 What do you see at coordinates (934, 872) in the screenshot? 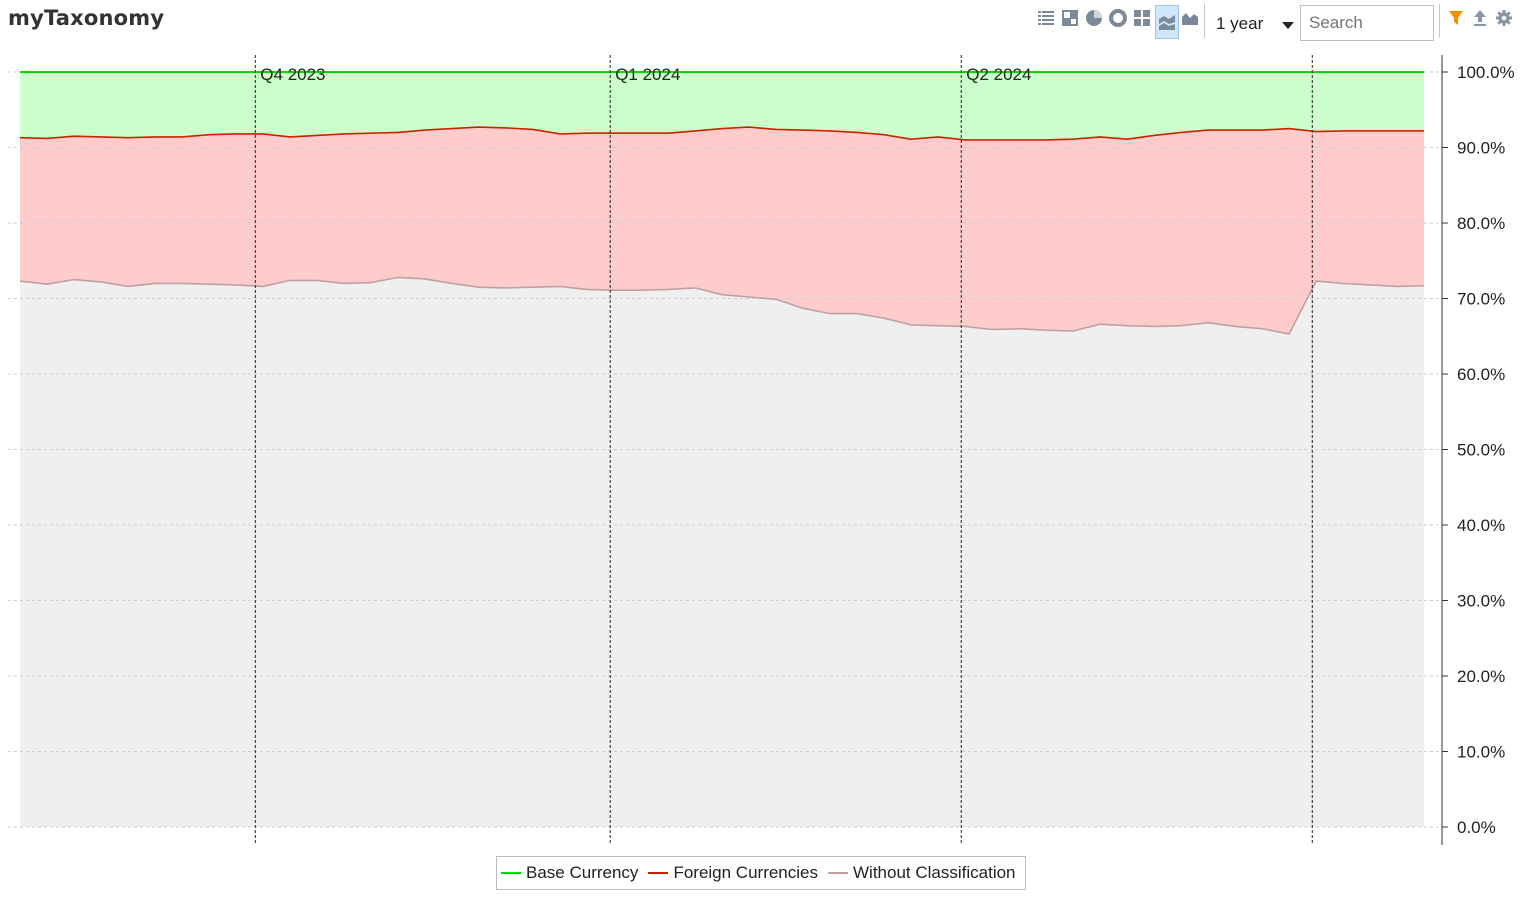
I see `legend-label: Without Classification` at bounding box center [934, 872].